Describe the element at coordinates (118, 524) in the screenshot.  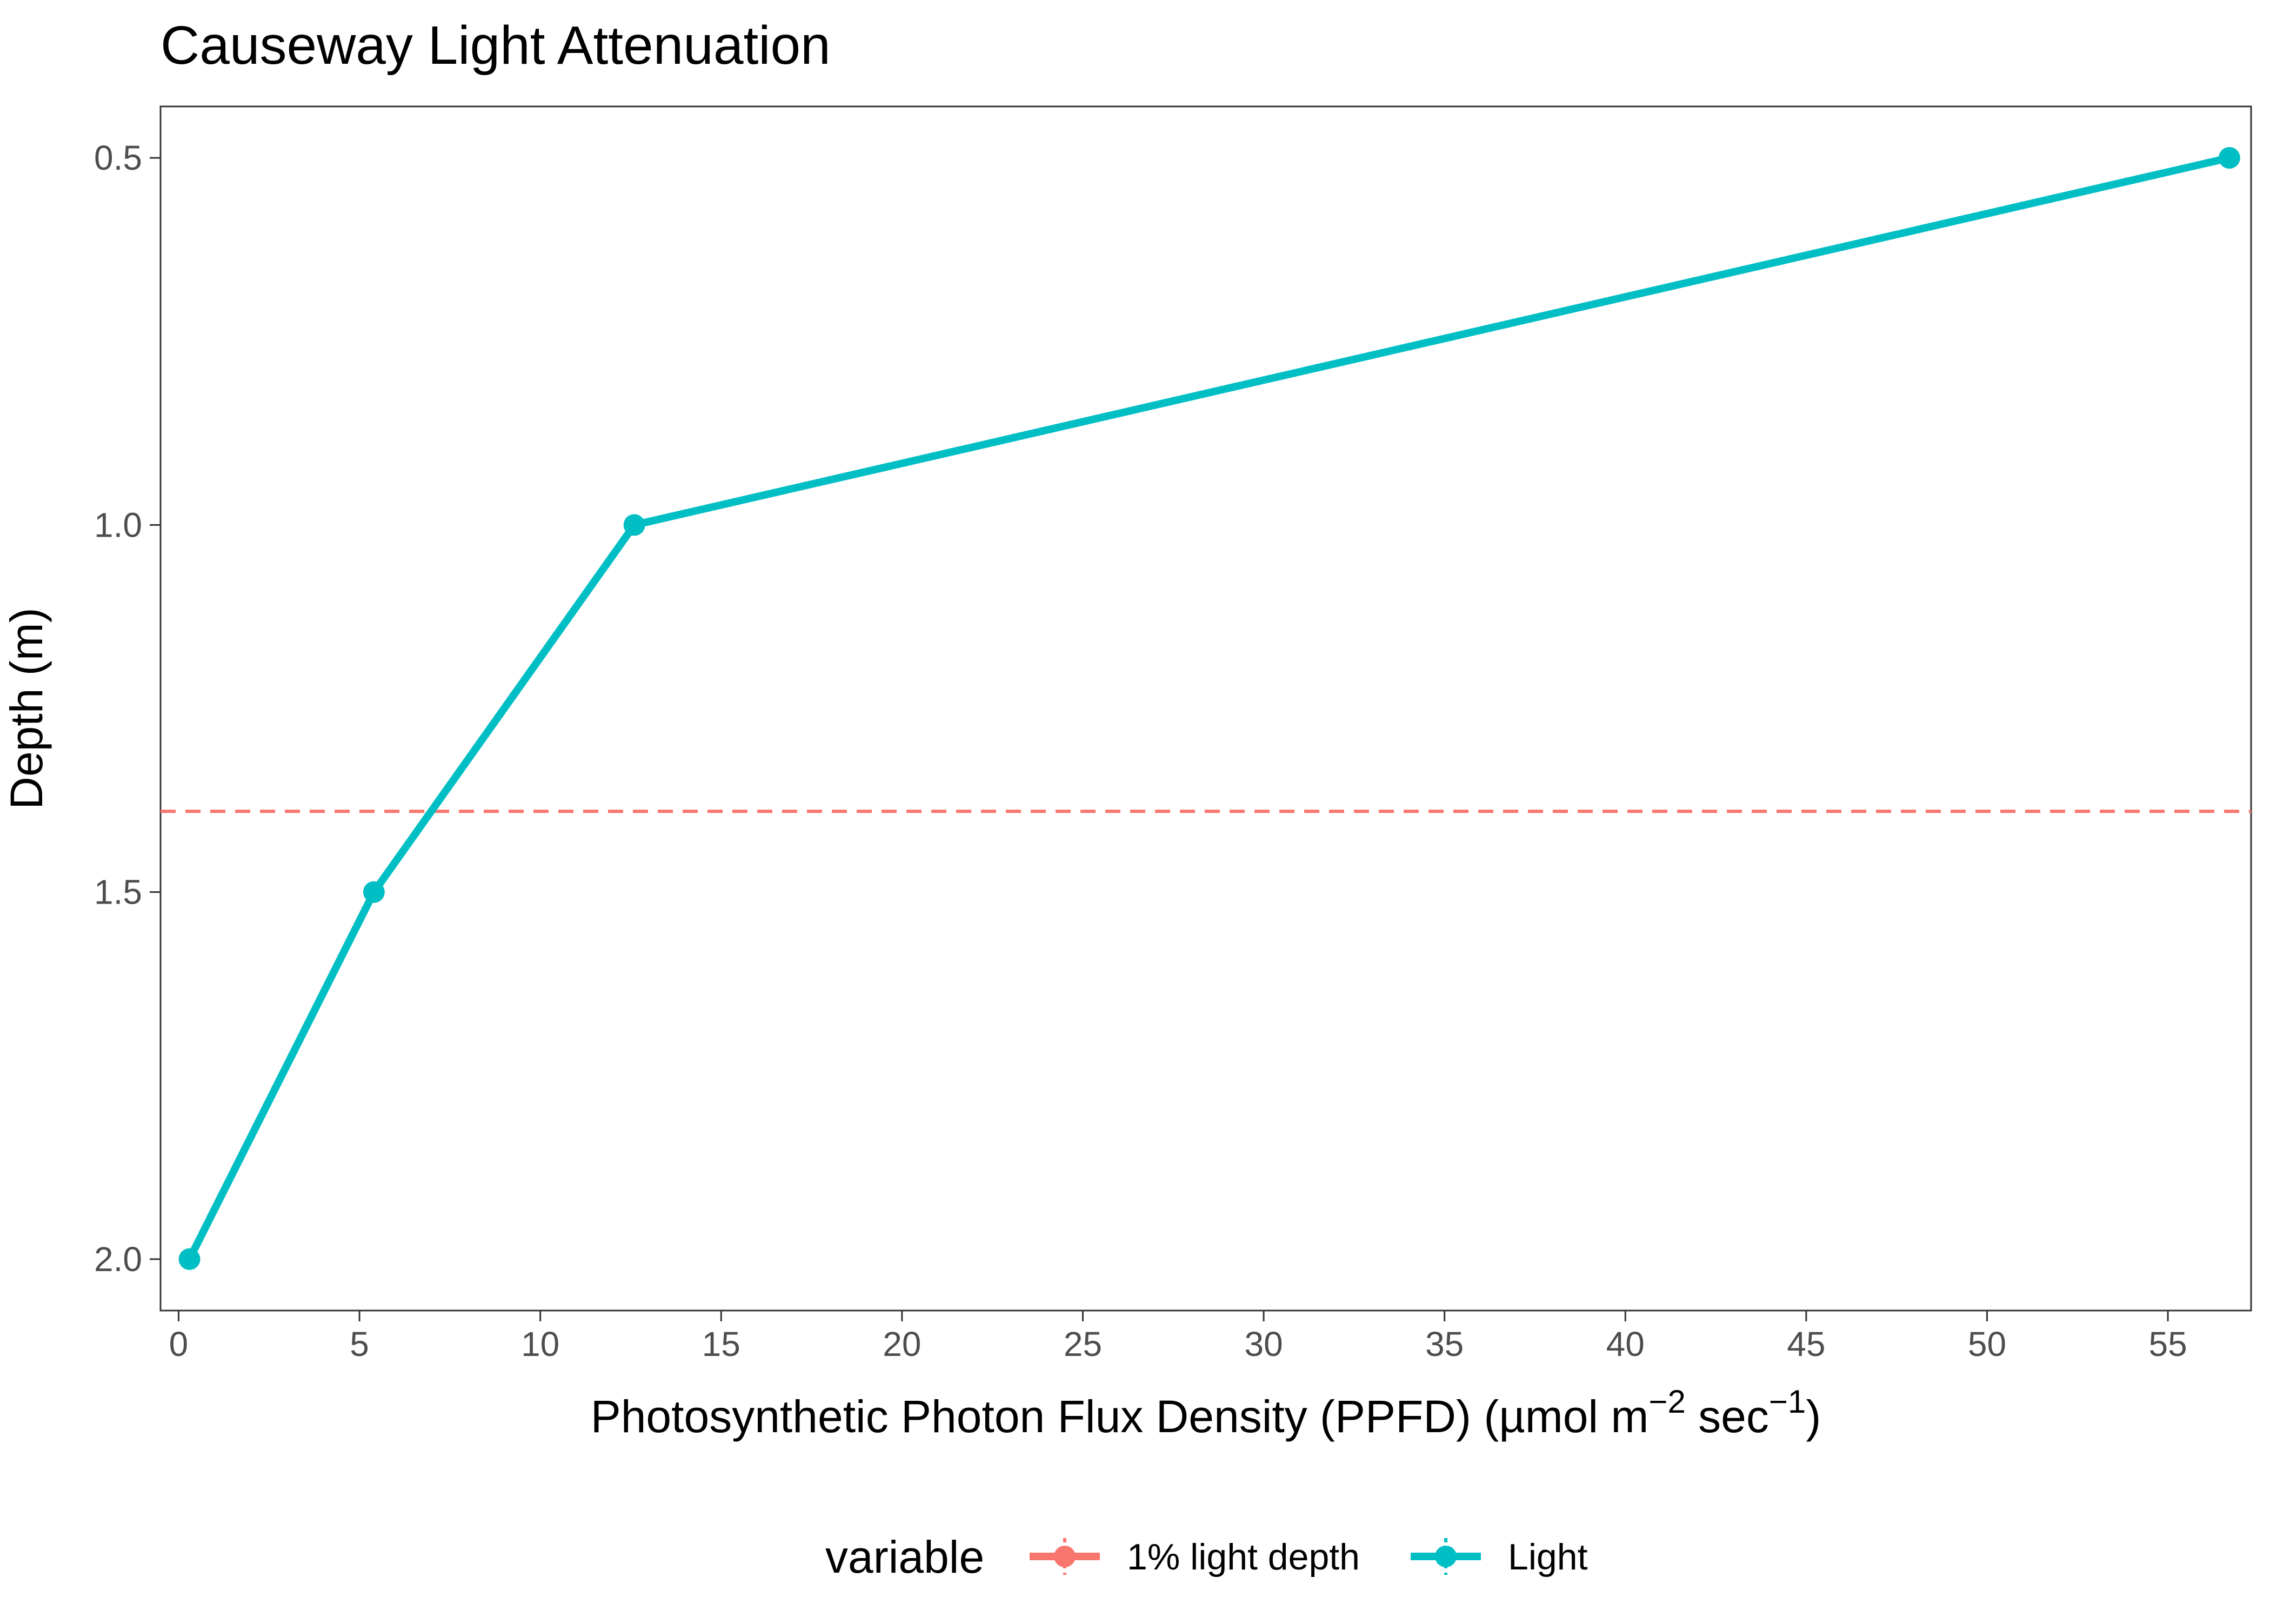
I see `y-tick-label: 1.0` at that location.